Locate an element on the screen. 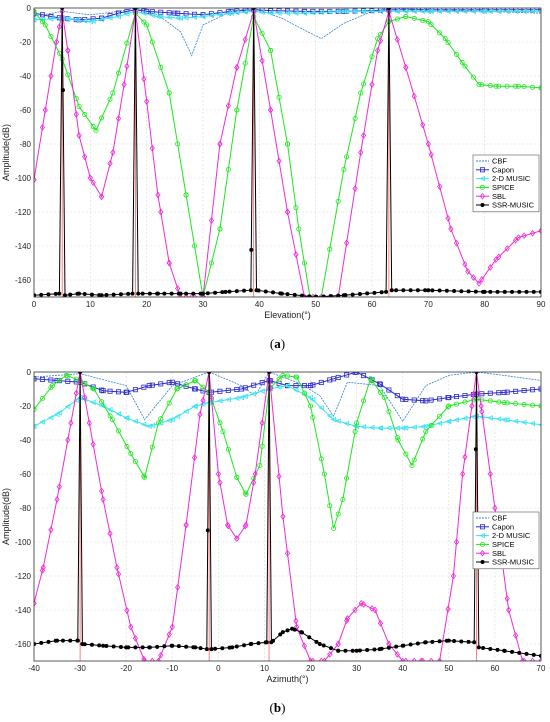 Image resolution: width=550 pixels, height=722 pixels. x-tick-label: -30 is located at coordinates (80, 668).